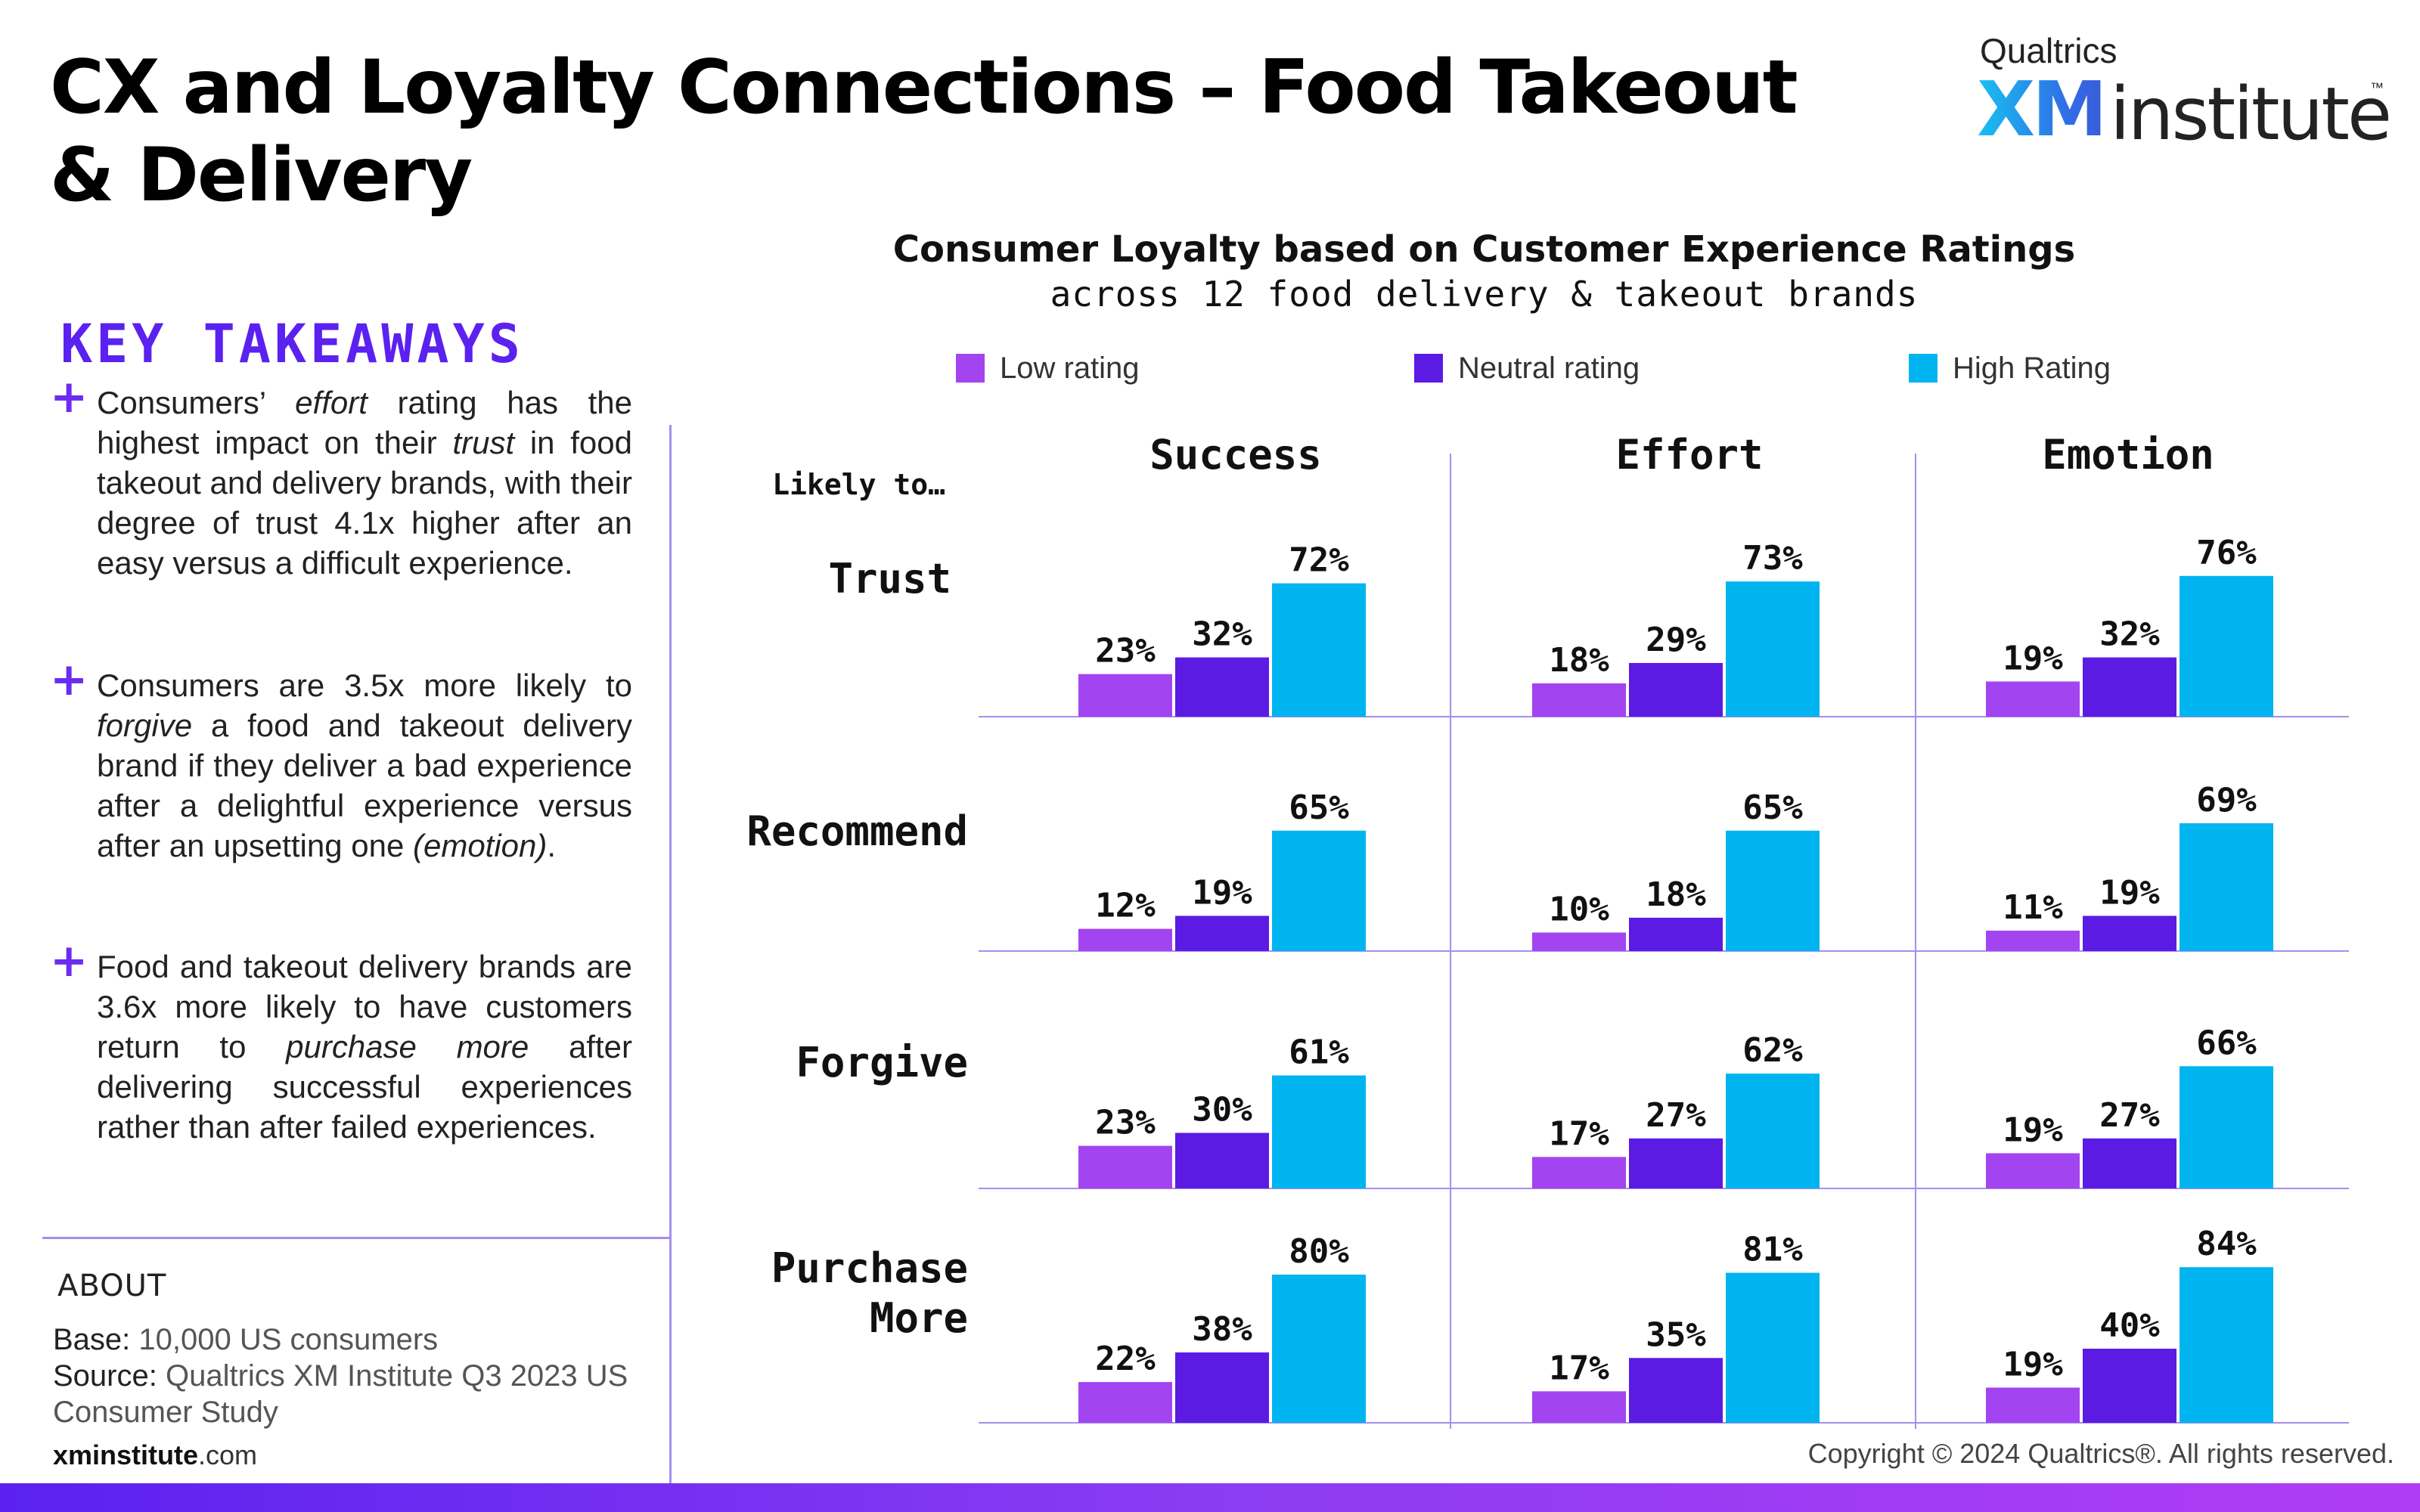 Image resolution: width=2420 pixels, height=1512 pixels. Describe the element at coordinates (1676, 689) in the screenshot. I see `bar-trust-effort-neutral` at that location.